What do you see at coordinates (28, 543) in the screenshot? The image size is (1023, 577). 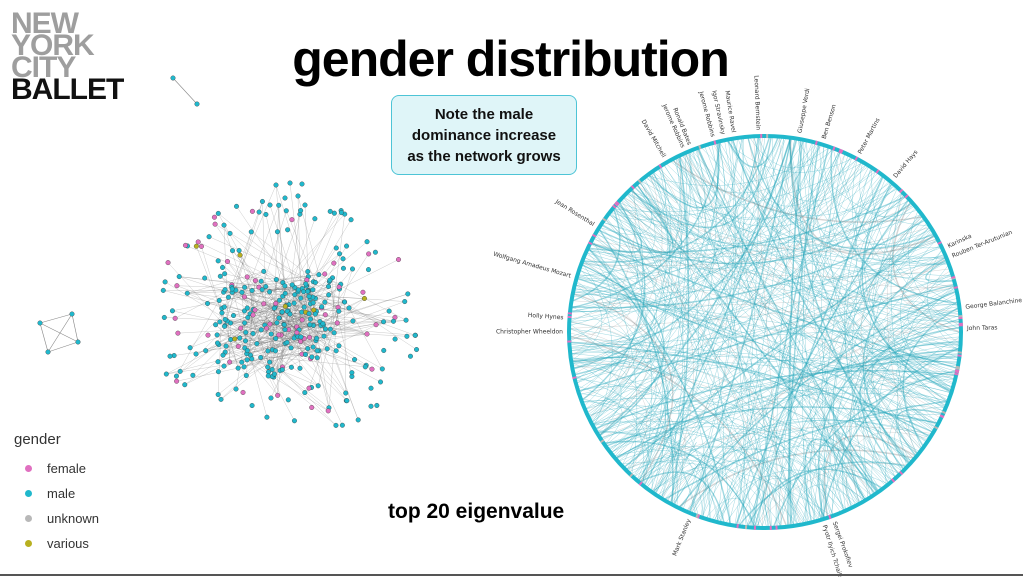 I see `various-dot-icon` at bounding box center [28, 543].